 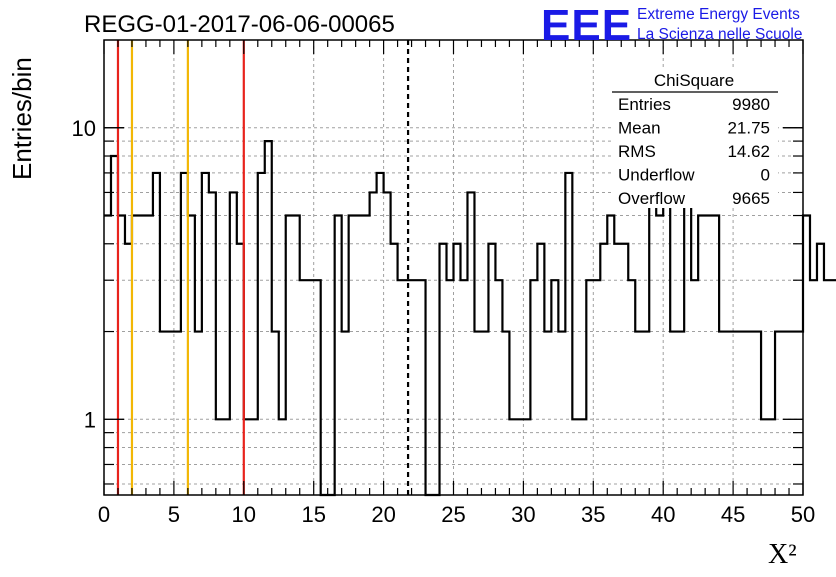 I want to click on y-tick-label: 1, so click(x=90, y=419).